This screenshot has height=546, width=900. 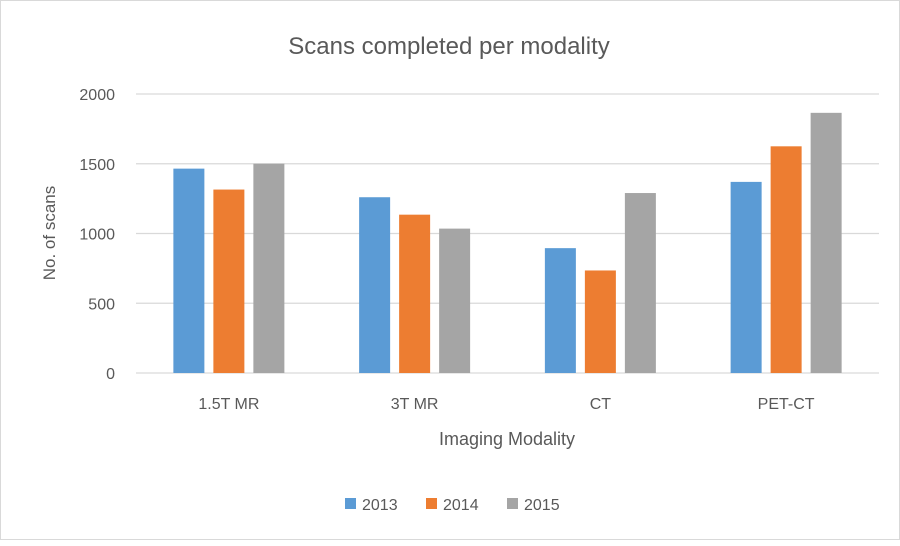 I want to click on y-axis-label: No. of scans, so click(x=49, y=233).